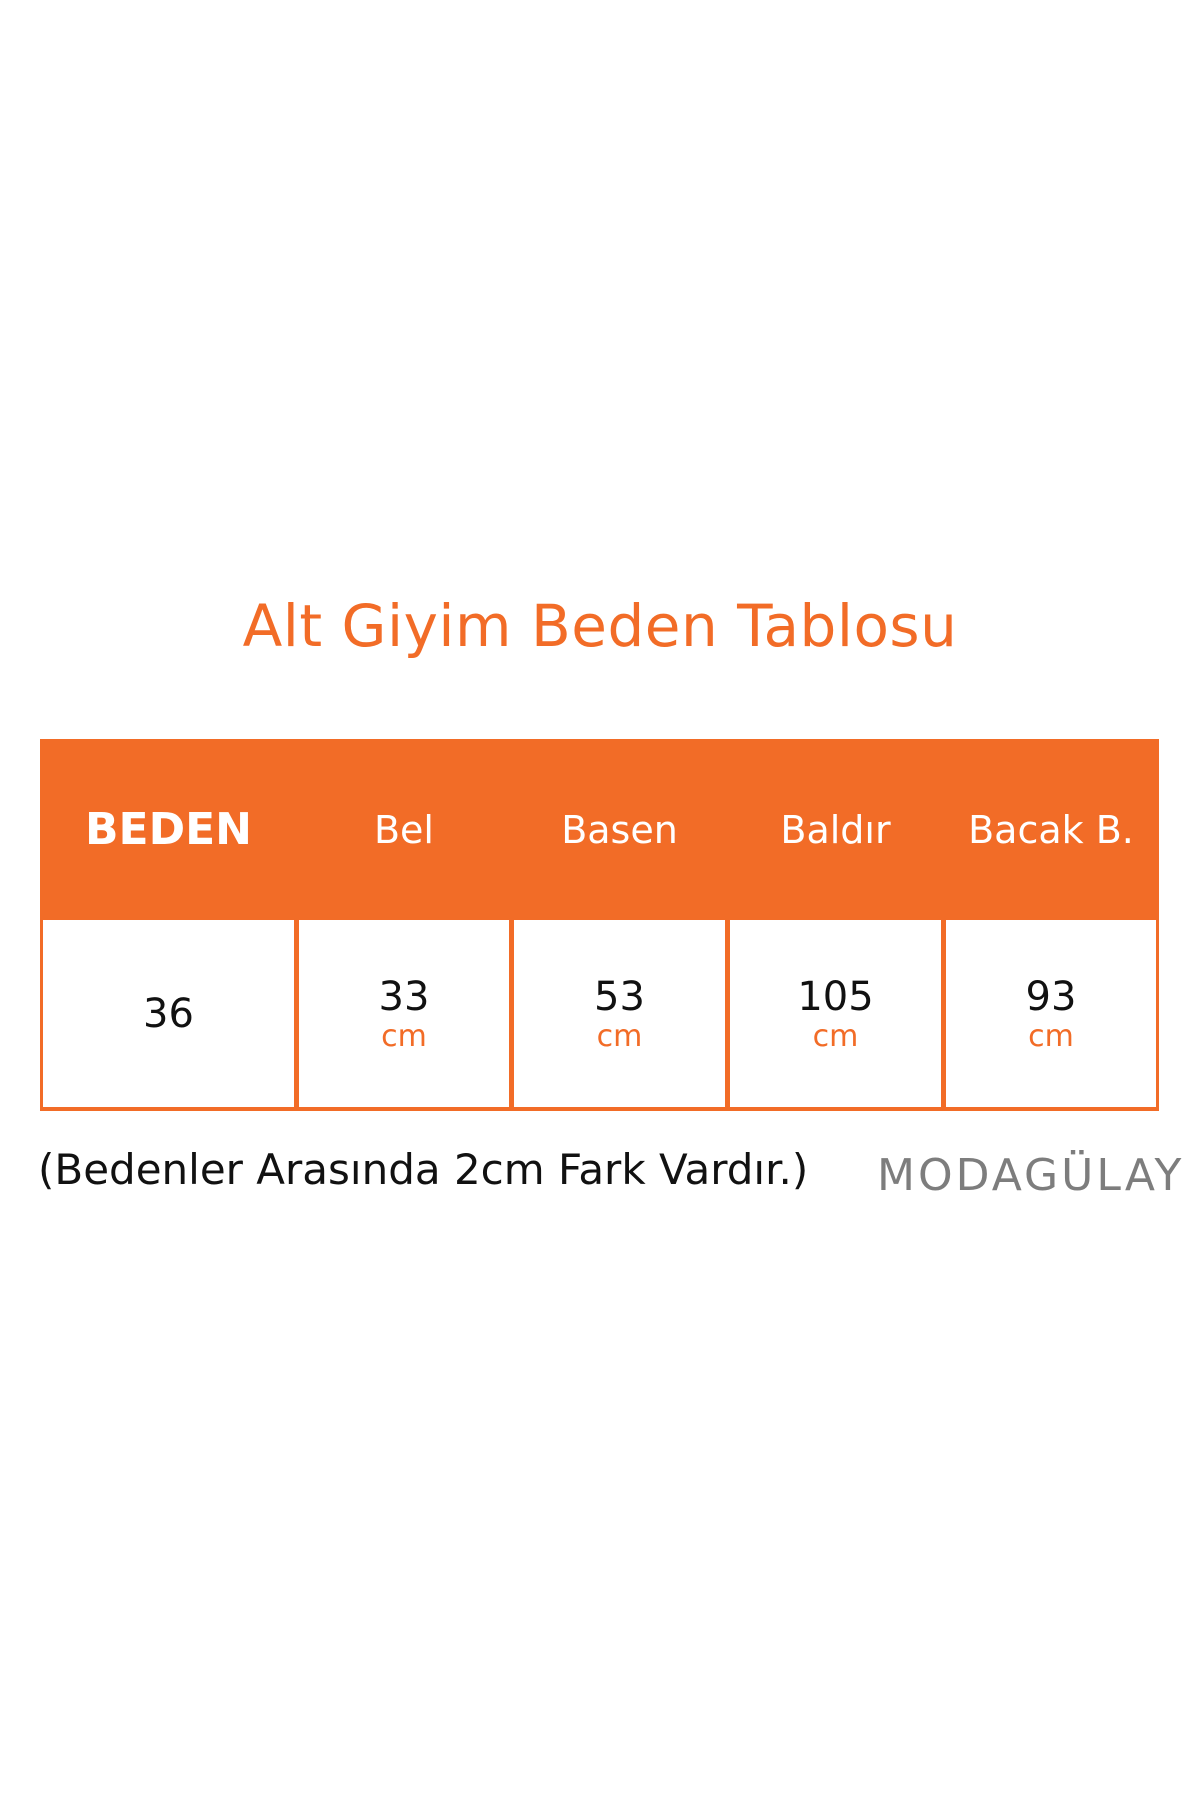  I want to click on cell-beden: 36, so click(168, 1013).